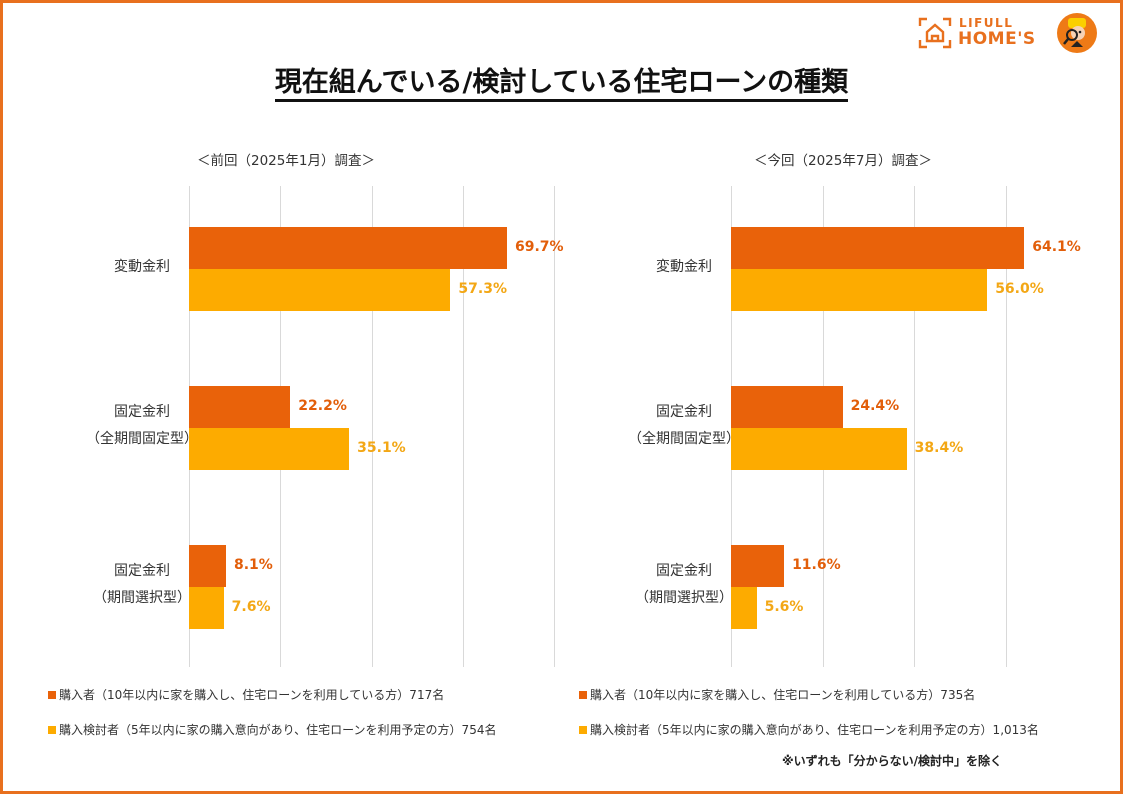  What do you see at coordinates (252, 695) in the screenshot?
I see `legend-label: 購入者（10年以内に家を購入し、住宅ローンを利用している方）717名` at bounding box center [252, 695].